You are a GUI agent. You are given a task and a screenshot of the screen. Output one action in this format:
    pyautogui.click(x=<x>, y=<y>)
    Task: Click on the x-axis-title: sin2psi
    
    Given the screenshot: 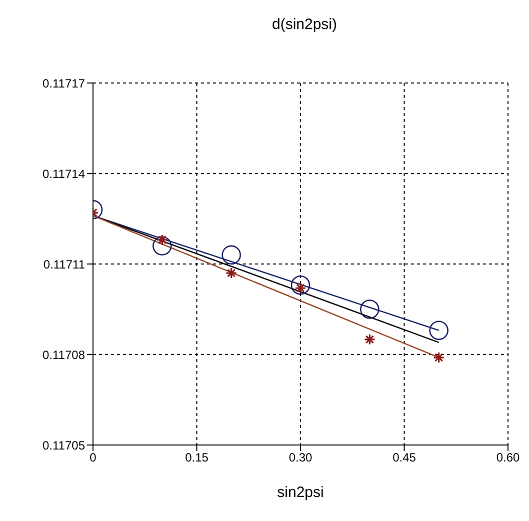 What is the action you would take?
    pyautogui.click(x=300, y=492)
    